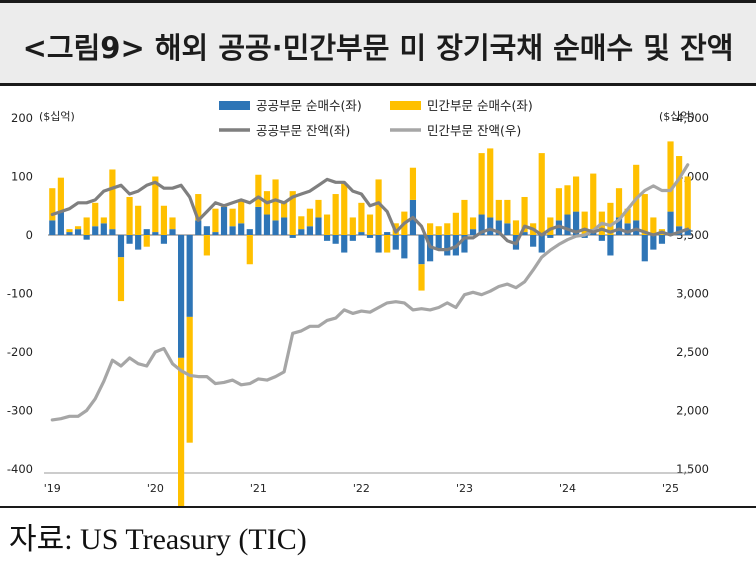 The height and width of the screenshot is (572, 756). What do you see at coordinates (20, 352) in the screenshot?
I see `left-tick-label: -200` at bounding box center [20, 352].